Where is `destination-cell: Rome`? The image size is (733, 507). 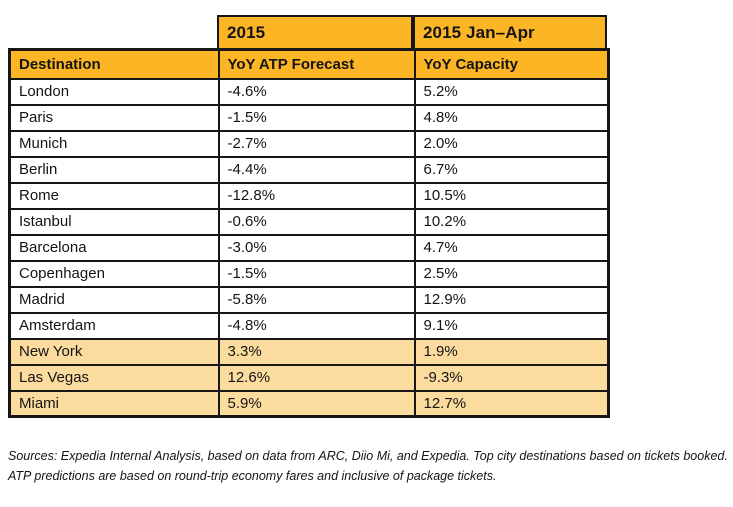 destination-cell: Rome is located at coordinates (114, 195).